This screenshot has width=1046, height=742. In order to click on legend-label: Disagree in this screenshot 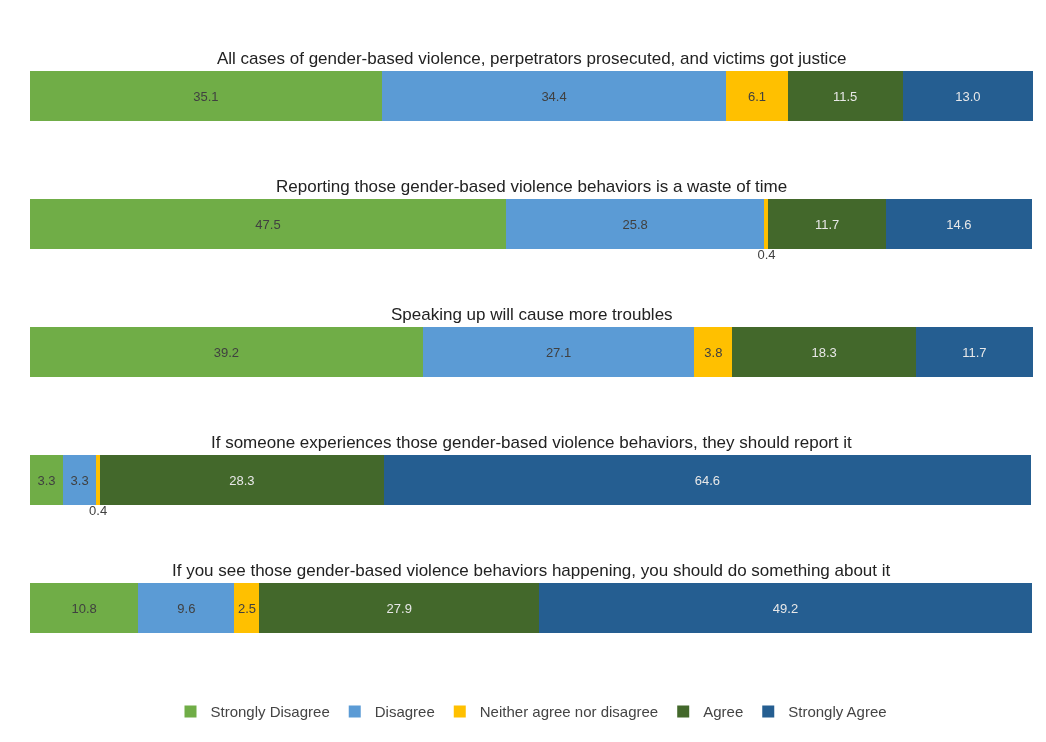, I will do `click(404, 712)`.